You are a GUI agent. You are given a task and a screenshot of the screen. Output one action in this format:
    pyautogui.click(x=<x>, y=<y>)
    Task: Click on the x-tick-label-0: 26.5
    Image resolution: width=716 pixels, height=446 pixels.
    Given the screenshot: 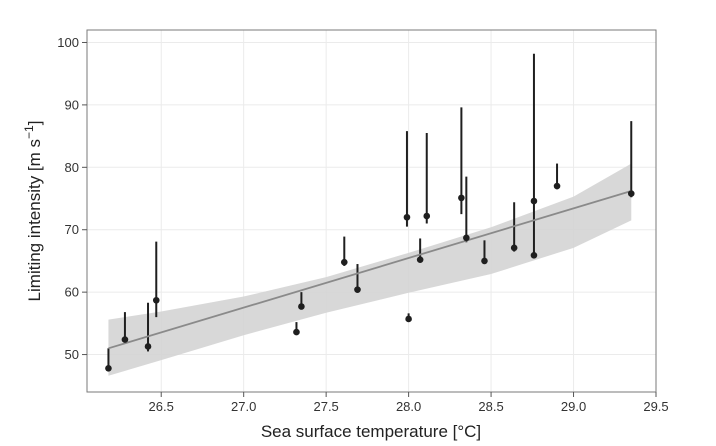 What is the action you would take?
    pyautogui.click(x=161, y=406)
    